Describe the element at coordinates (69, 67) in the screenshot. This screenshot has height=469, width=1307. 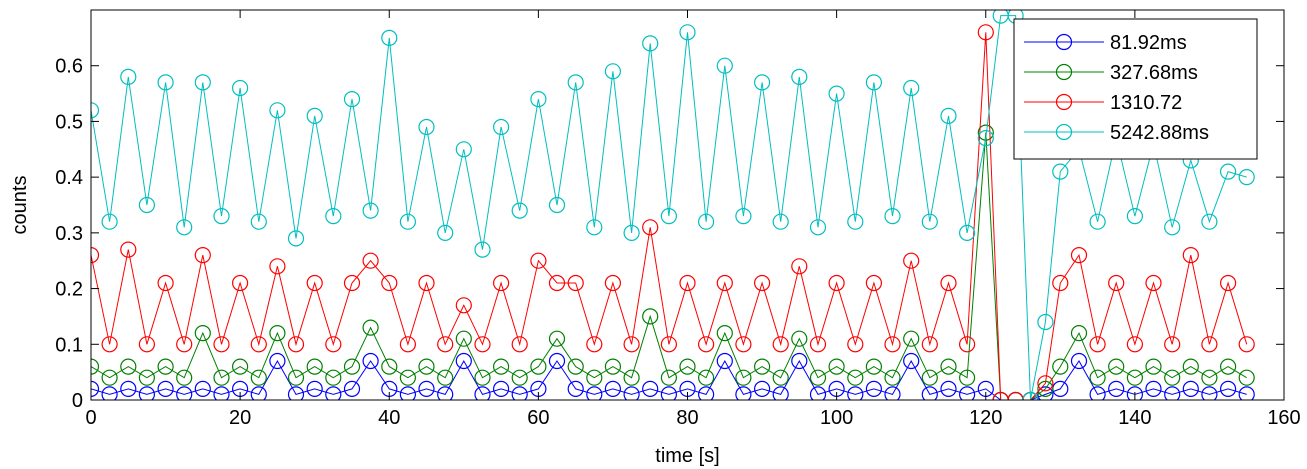
I see `y-tick-label: 0.6` at that location.